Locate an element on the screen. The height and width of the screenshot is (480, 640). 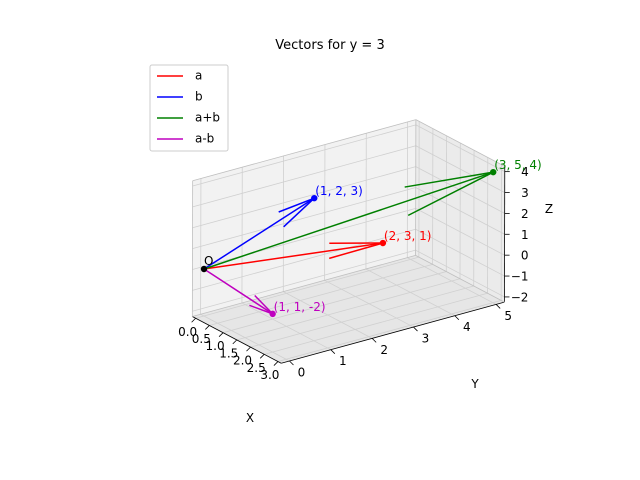
y-tick-label: 0 is located at coordinates (302, 373).